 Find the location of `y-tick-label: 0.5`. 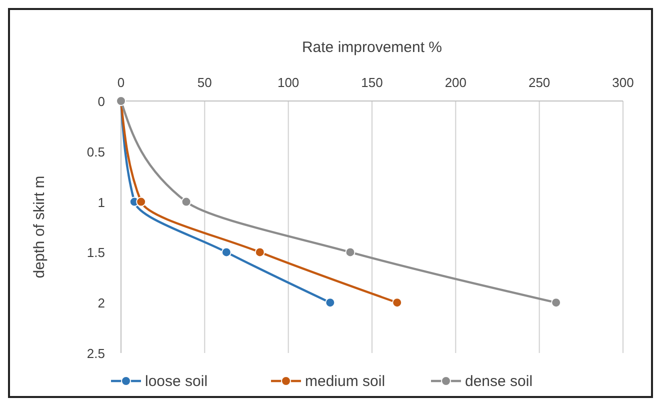

y-tick-label: 0.5 is located at coordinates (95, 152).